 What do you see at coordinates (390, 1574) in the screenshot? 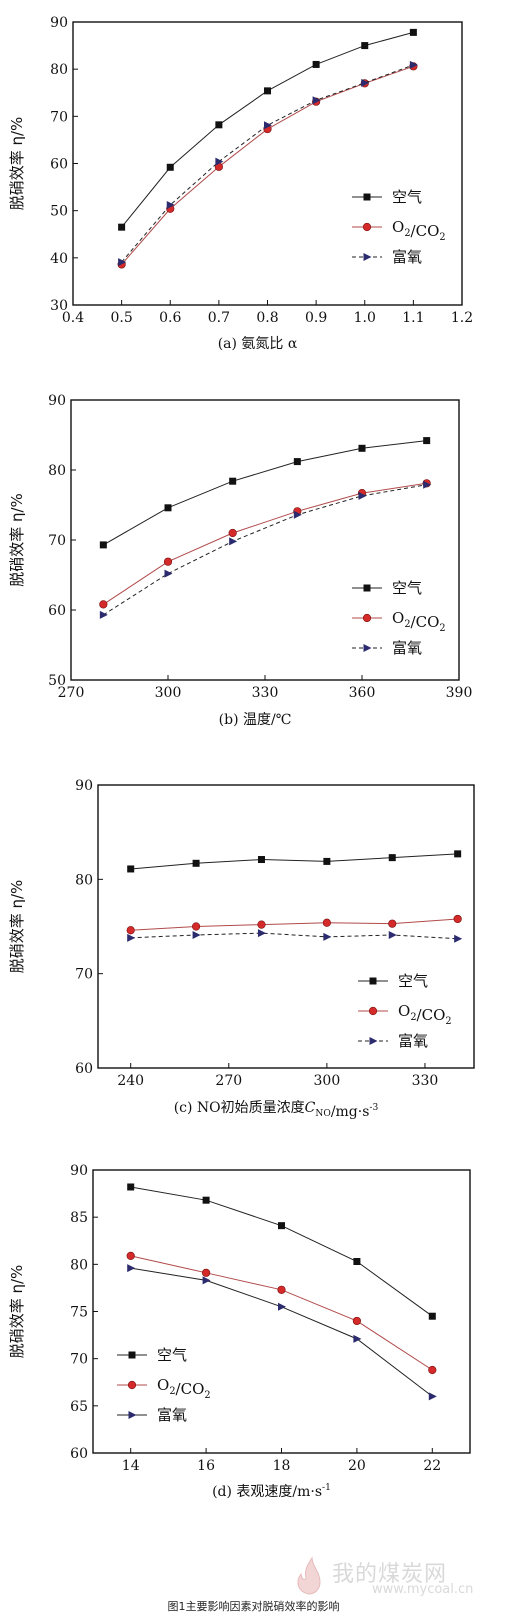
I see `watermark-text: 我的煤炭网` at bounding box center [390, 1574].